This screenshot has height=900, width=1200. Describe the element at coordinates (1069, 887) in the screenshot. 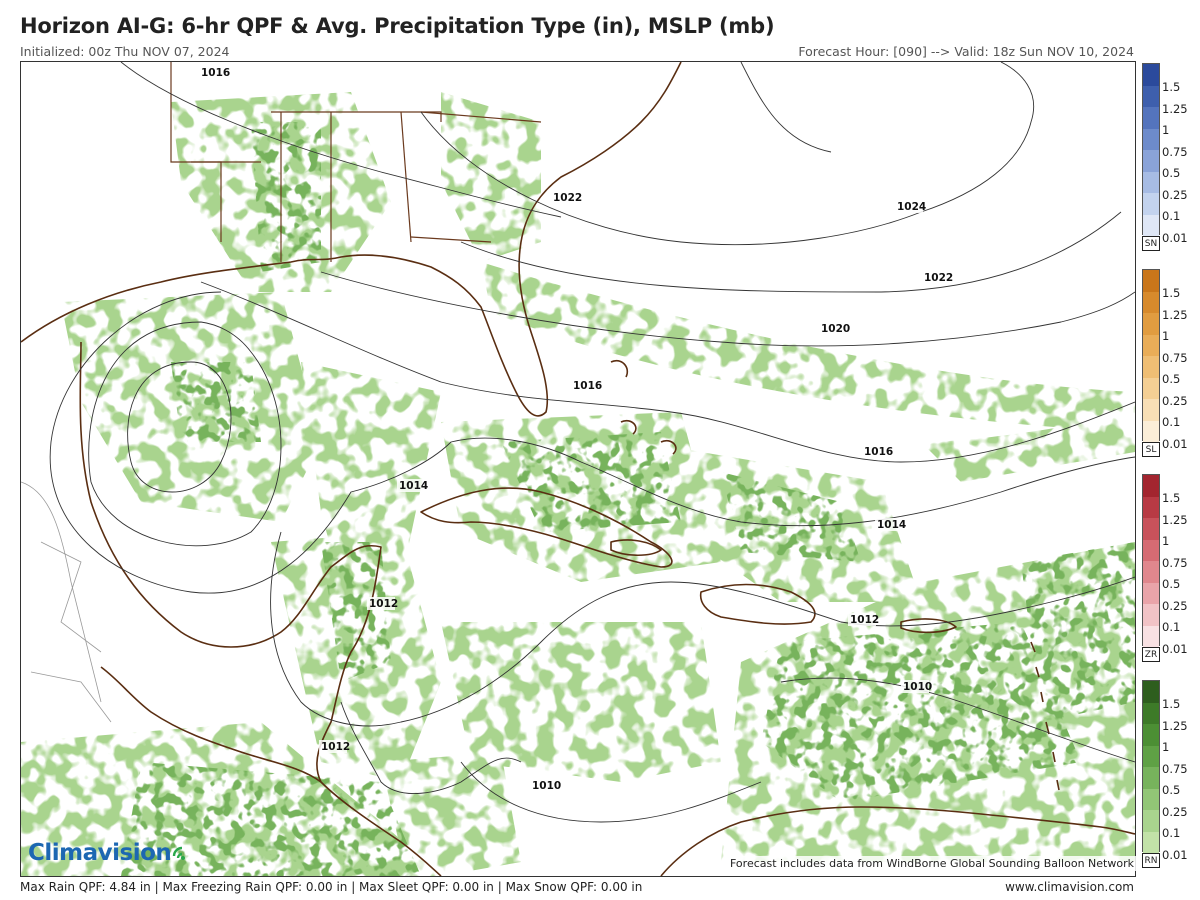

I see `website-link: www.climavision.com` at that location.